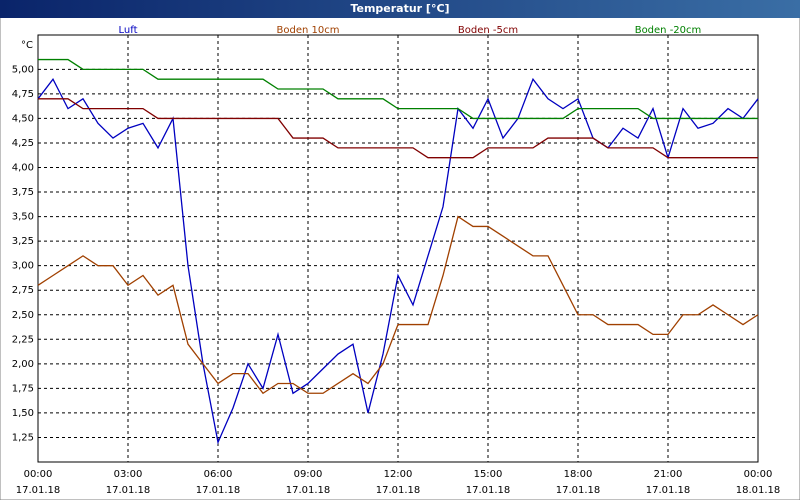 This screenshot has height=500, width=800. What do you see at coordinates (398, 474) in the screenshot?
I see `x-tick-label: 12:00` at bounding box center [398, 474].